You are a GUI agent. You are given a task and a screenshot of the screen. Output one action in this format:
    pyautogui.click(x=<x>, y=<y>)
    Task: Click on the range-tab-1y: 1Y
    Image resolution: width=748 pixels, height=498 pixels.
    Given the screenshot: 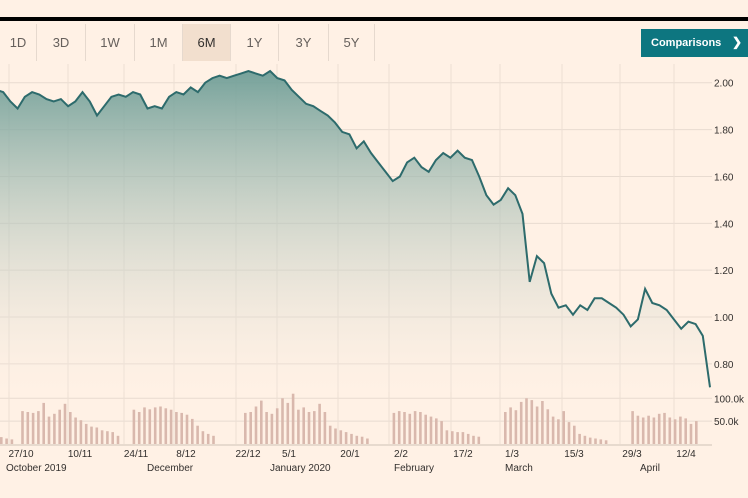 What is the action you would take?
    pyautogui.click(x=255, y=42)
    